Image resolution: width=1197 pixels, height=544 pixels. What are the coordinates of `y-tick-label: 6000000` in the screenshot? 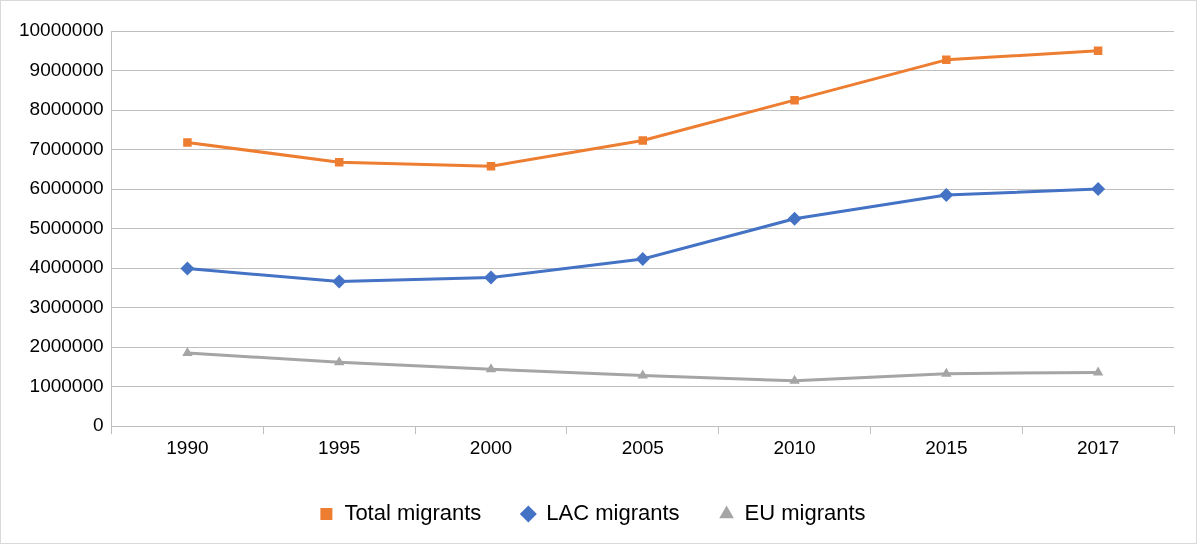 It's located at (66, 188).